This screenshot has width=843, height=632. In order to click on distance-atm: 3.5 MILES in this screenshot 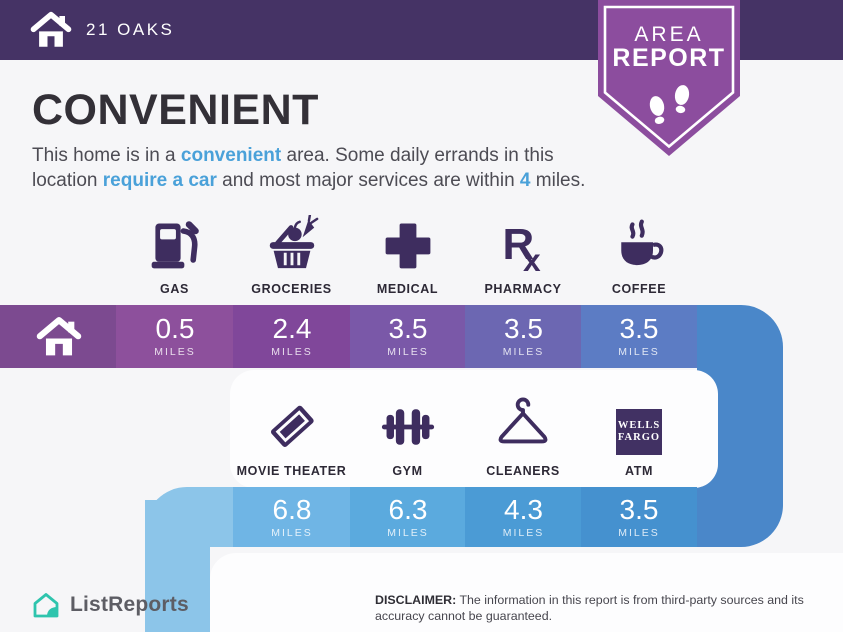, I will do `click(639, 517)`.